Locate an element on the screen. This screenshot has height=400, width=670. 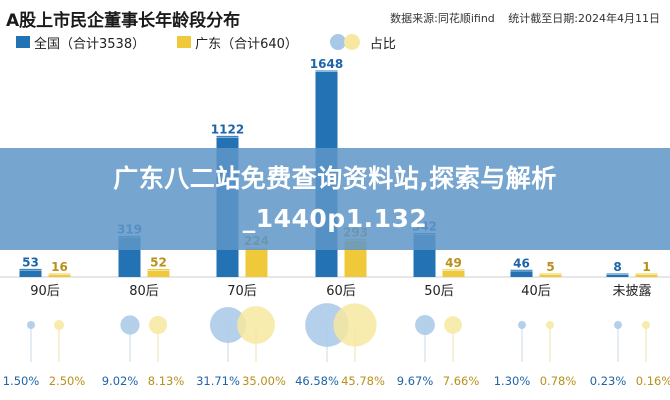
category-tick-label: 60后 is located at coordinates (341, 291).